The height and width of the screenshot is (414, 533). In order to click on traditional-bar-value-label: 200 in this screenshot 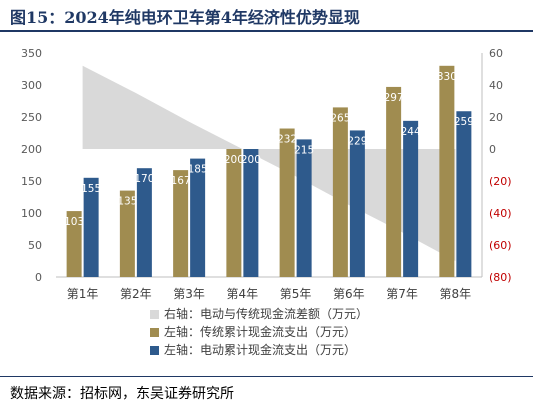, I will do `click(234, 160)`.